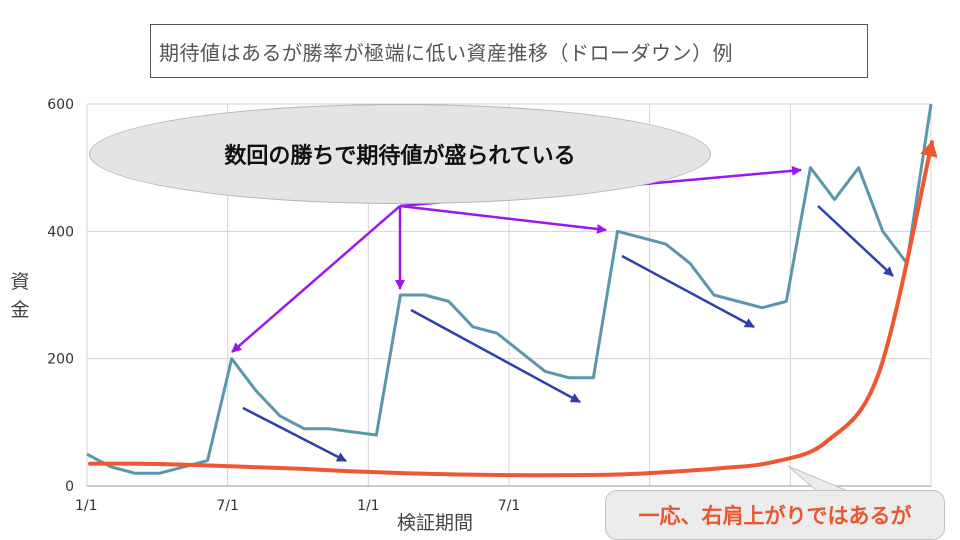  I want to click on y-tick-label: 200, so click(60, 360).